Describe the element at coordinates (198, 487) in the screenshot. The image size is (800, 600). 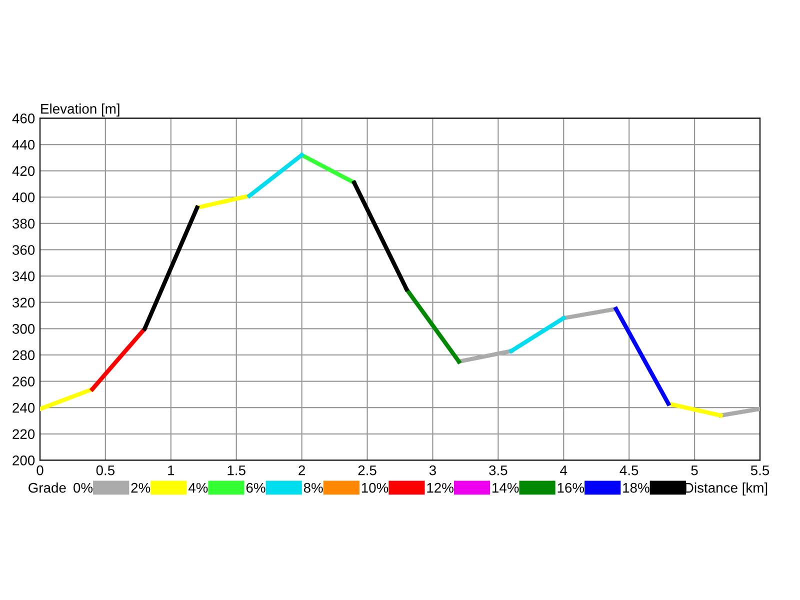
I see `legend-label: 4%` at that location.